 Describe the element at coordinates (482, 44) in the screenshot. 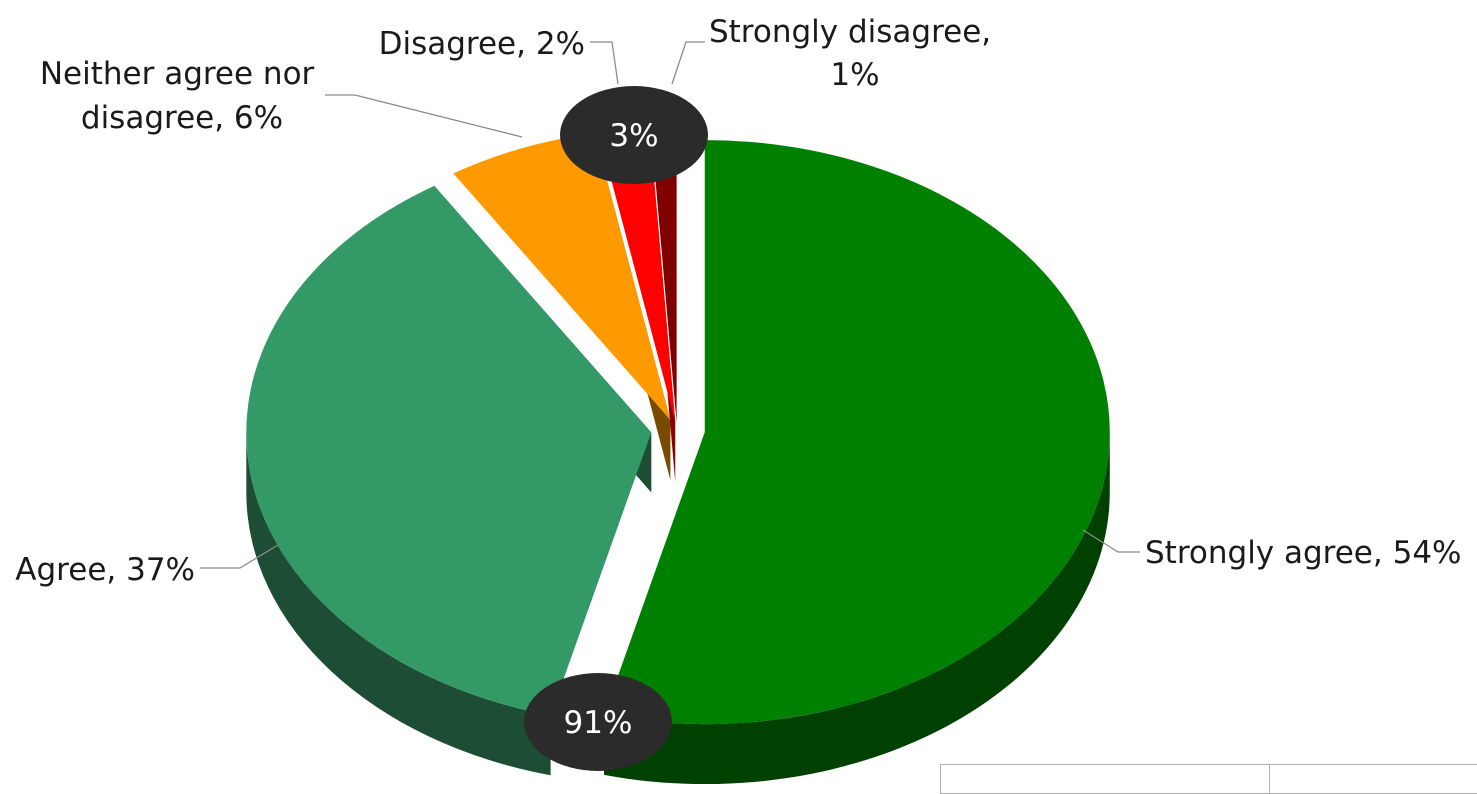

I see `label-disagree: Disagree, 2%` at that location.